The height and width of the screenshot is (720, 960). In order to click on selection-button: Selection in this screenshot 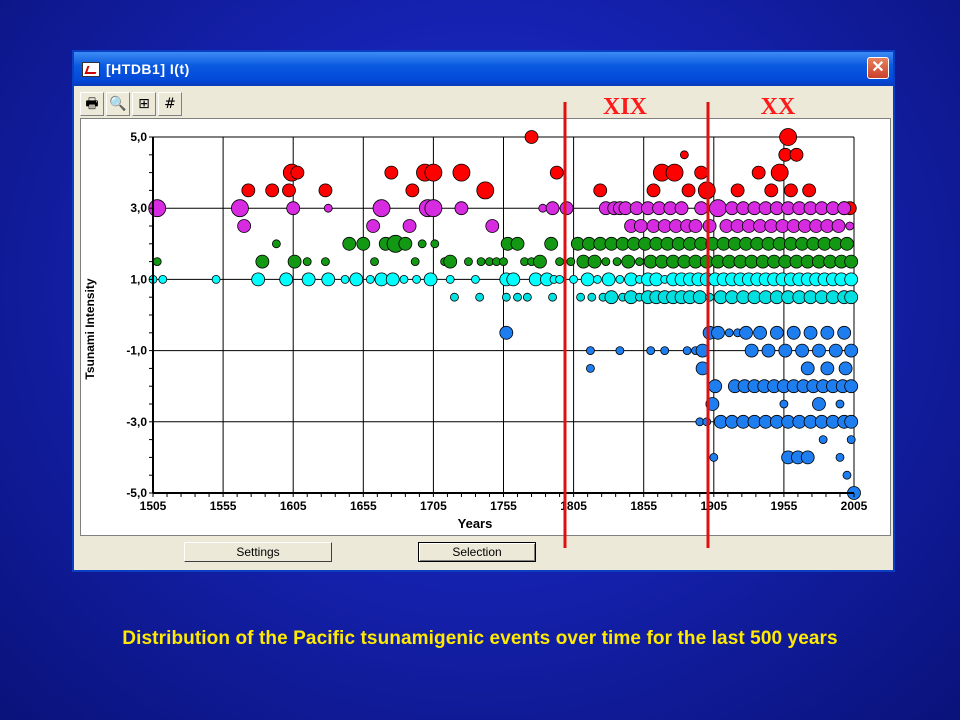, I will do `click(477, 552)`.